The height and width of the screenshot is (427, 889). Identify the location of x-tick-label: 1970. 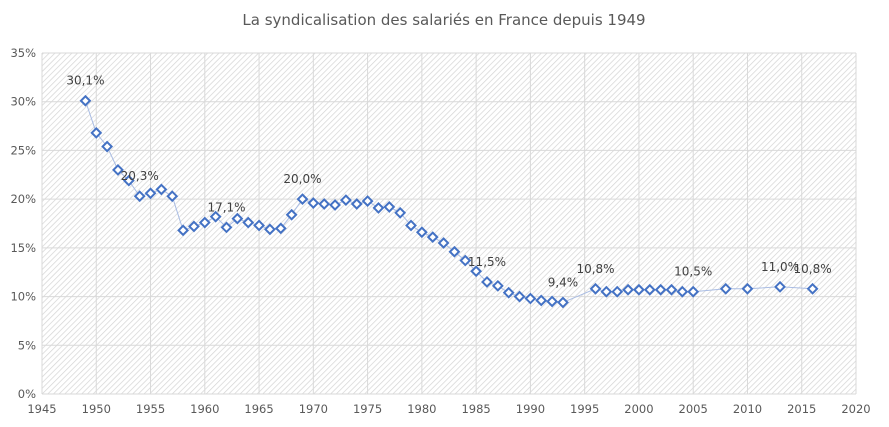
(313, 409).